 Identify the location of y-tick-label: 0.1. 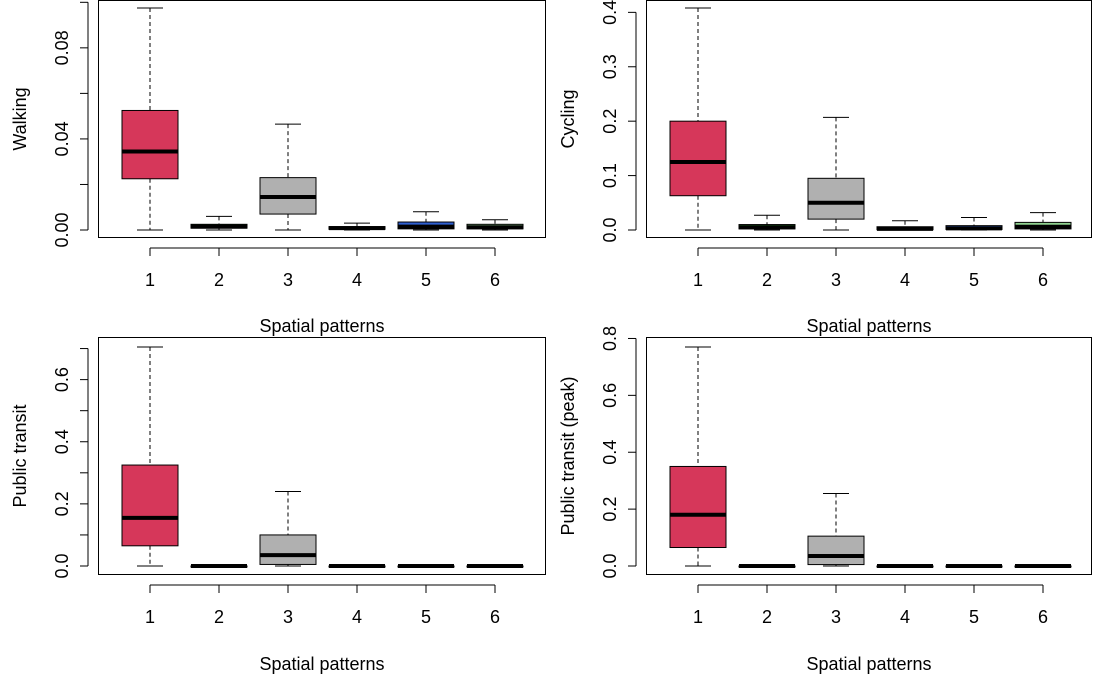
(610, 175).